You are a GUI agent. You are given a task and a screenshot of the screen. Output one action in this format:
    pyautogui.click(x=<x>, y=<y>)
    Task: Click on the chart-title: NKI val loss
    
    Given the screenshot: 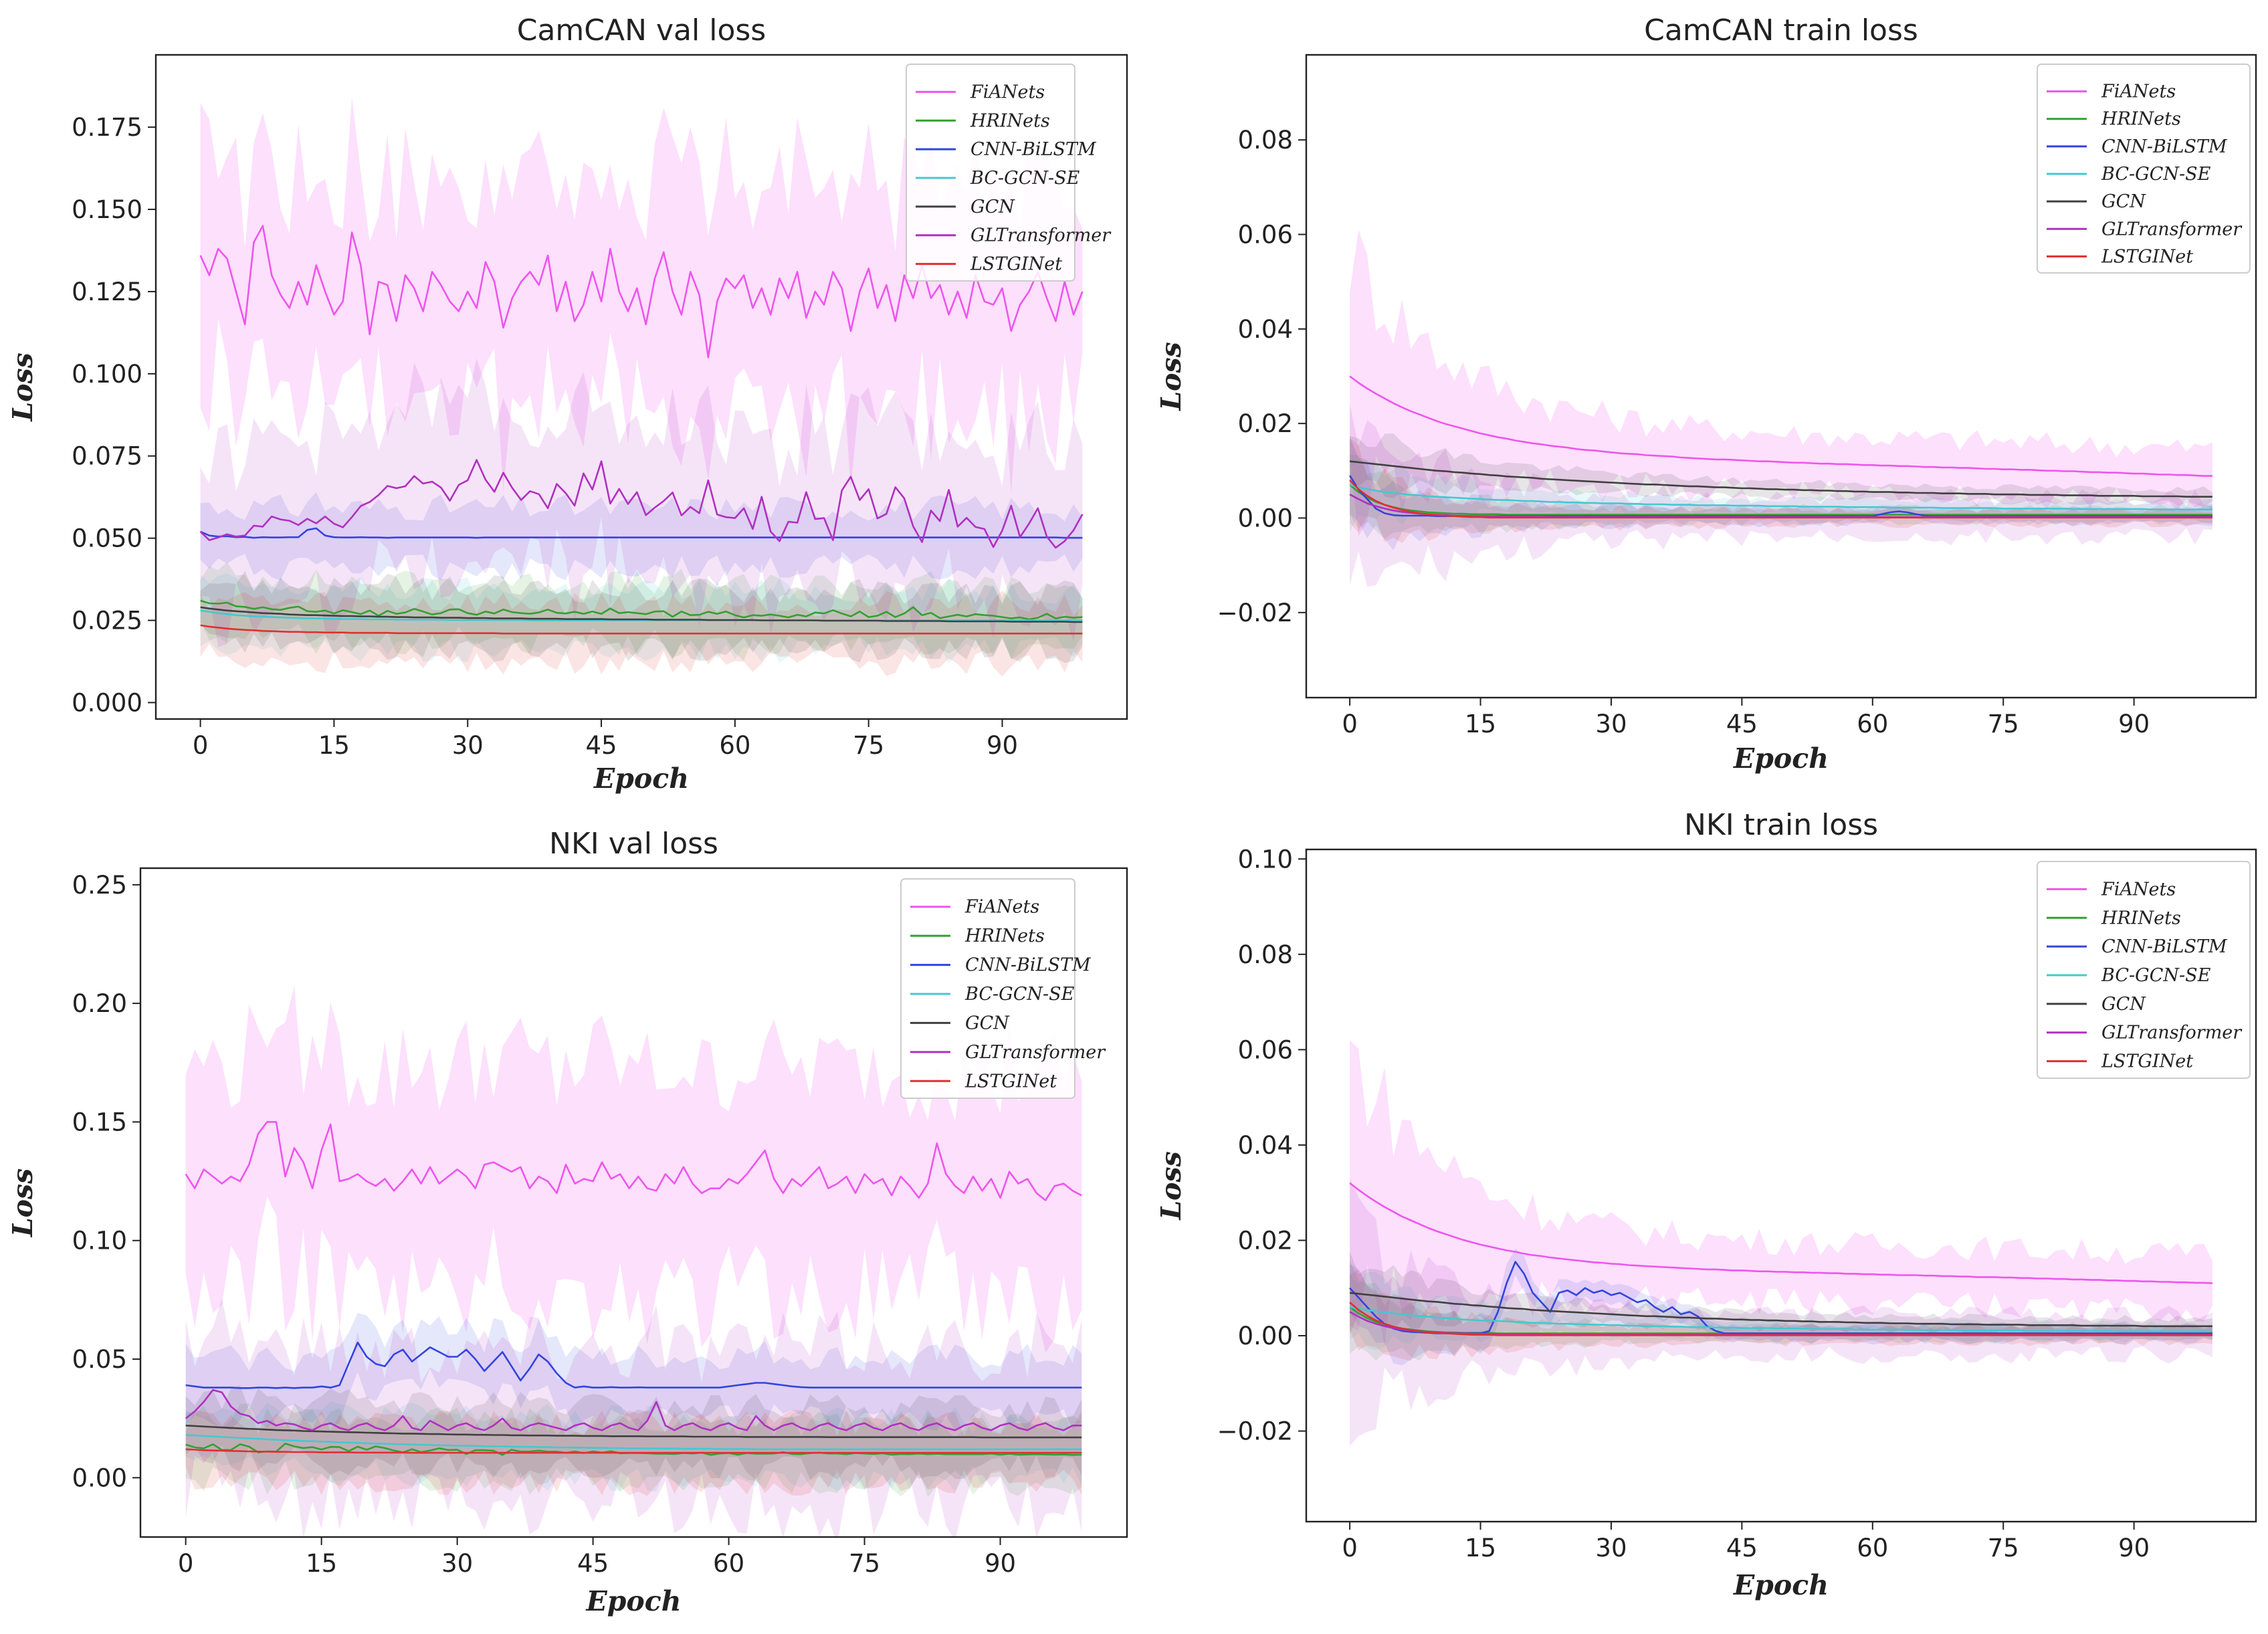 What is the action you would take?
    pyautogui.click(x=634, y=844)
    